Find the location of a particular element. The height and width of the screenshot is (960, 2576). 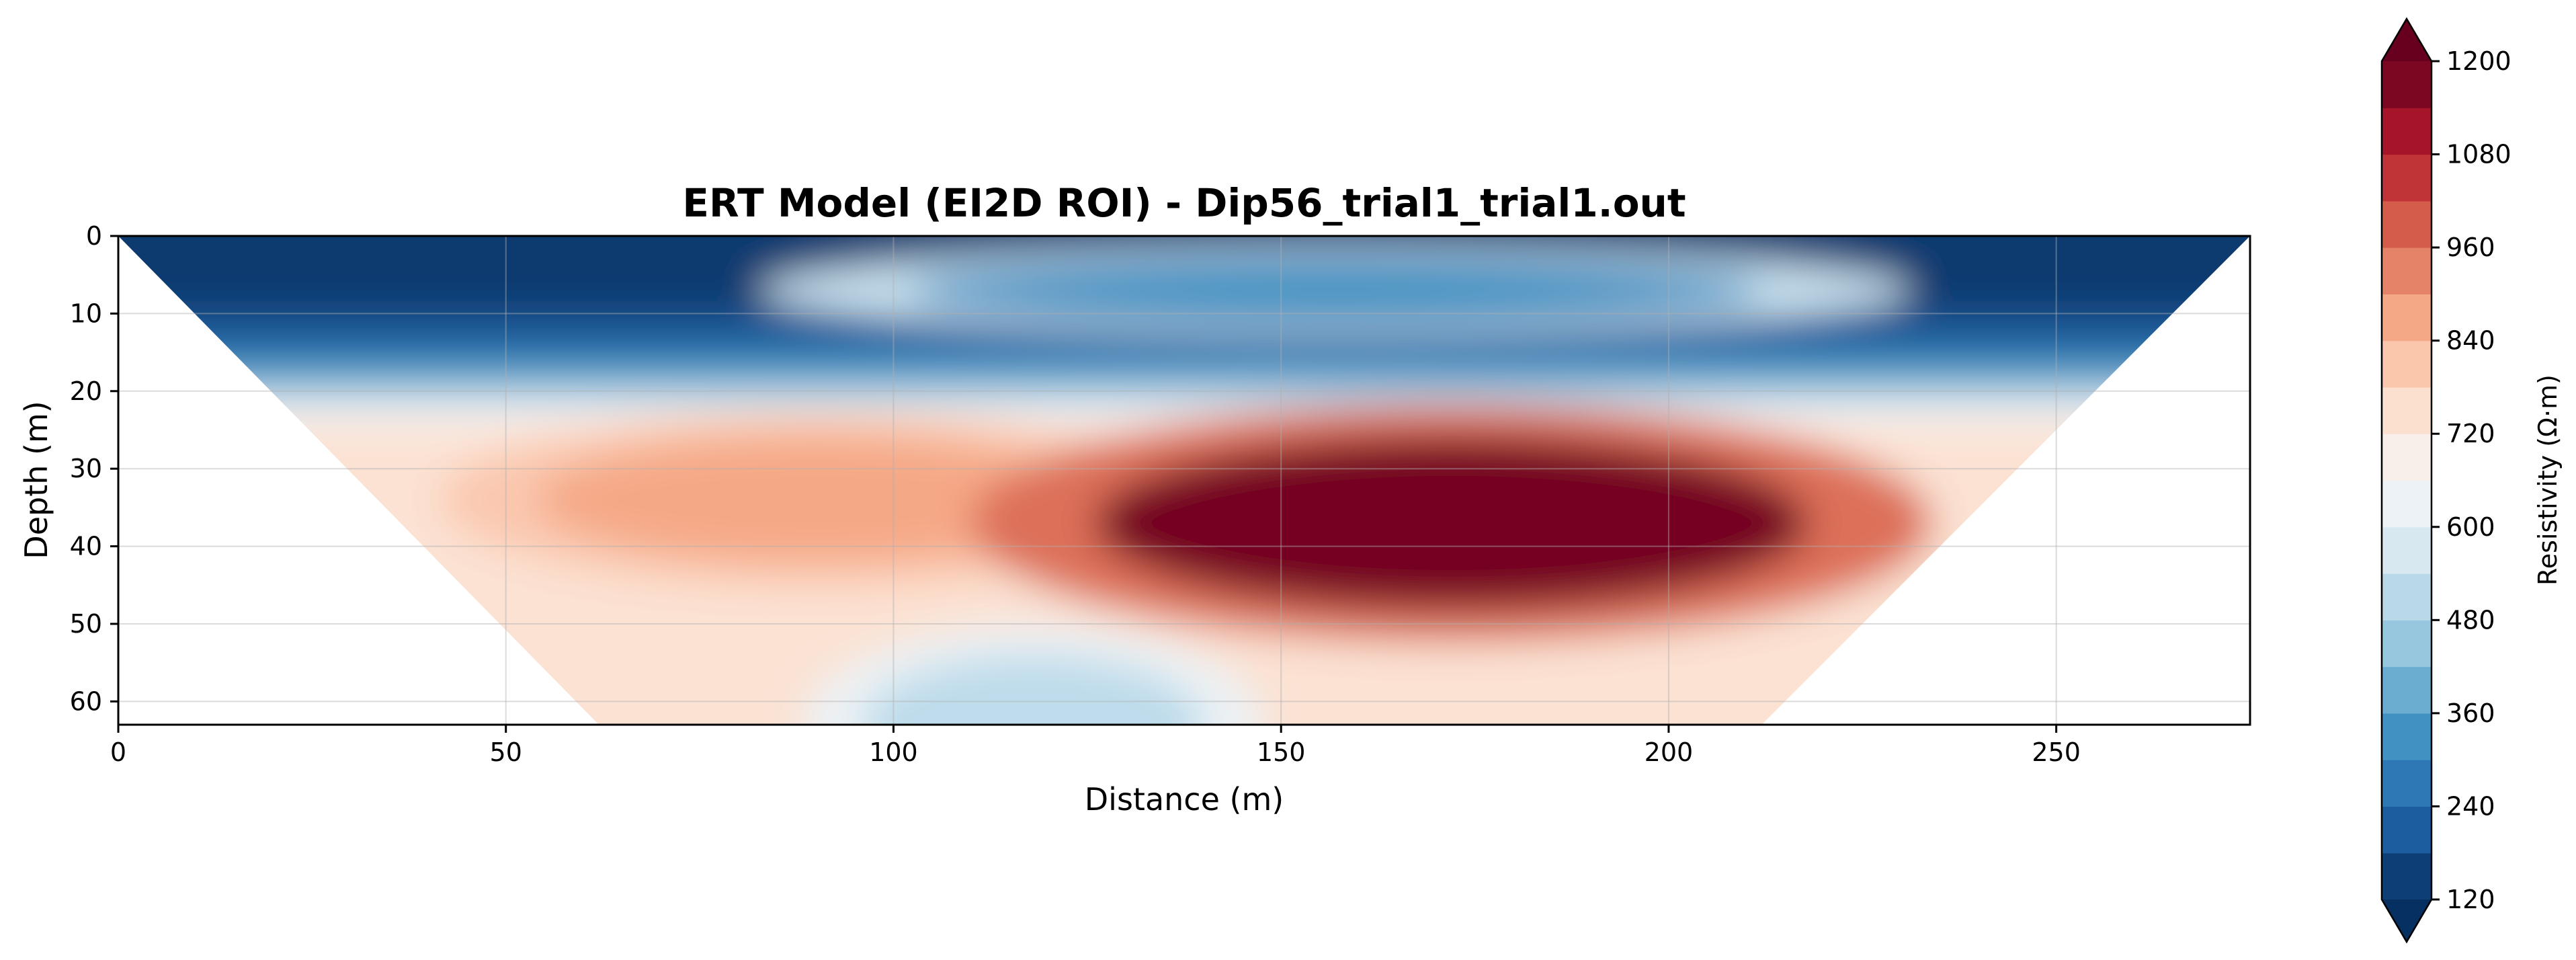

colorbar-tick-label: 480 is located at coordinates (2470, 620).